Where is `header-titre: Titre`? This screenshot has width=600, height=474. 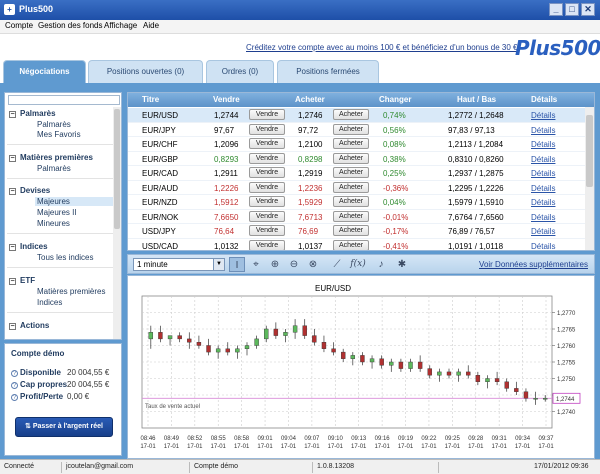
header-titre: Titre is located at coordinates (151, 99).